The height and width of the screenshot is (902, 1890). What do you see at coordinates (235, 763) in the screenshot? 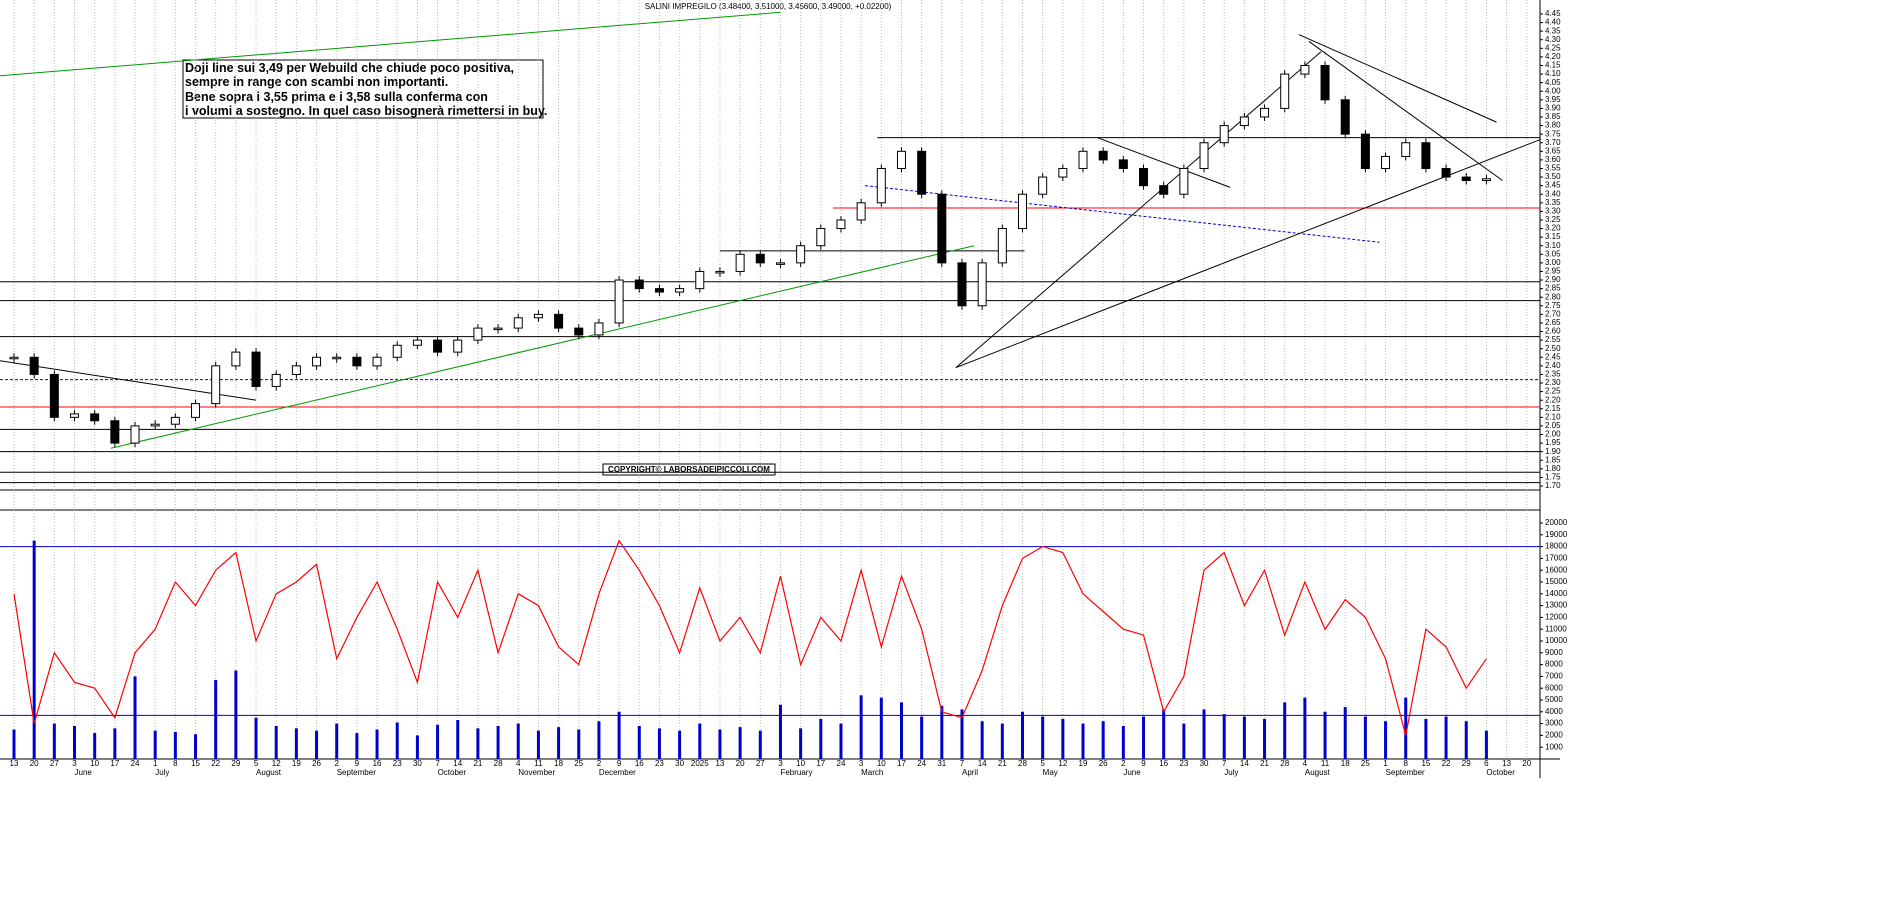
I see `x-tick-label: 29` at bounding box center [235, 763].